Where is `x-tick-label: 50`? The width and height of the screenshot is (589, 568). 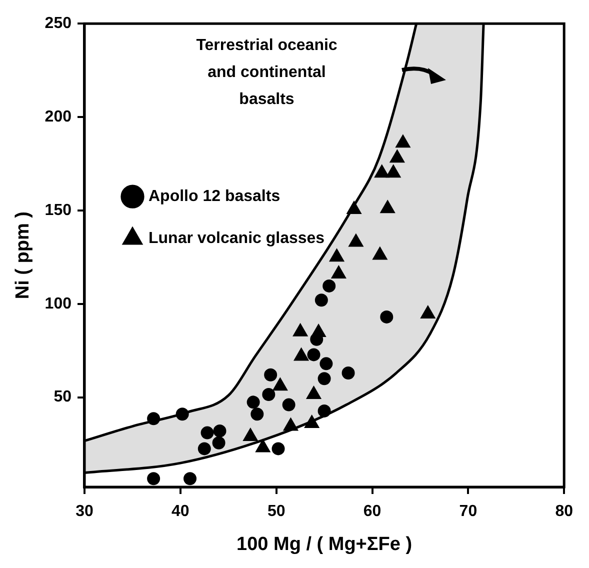
x-tick-label: 50 is located at coordinates (276, 511).